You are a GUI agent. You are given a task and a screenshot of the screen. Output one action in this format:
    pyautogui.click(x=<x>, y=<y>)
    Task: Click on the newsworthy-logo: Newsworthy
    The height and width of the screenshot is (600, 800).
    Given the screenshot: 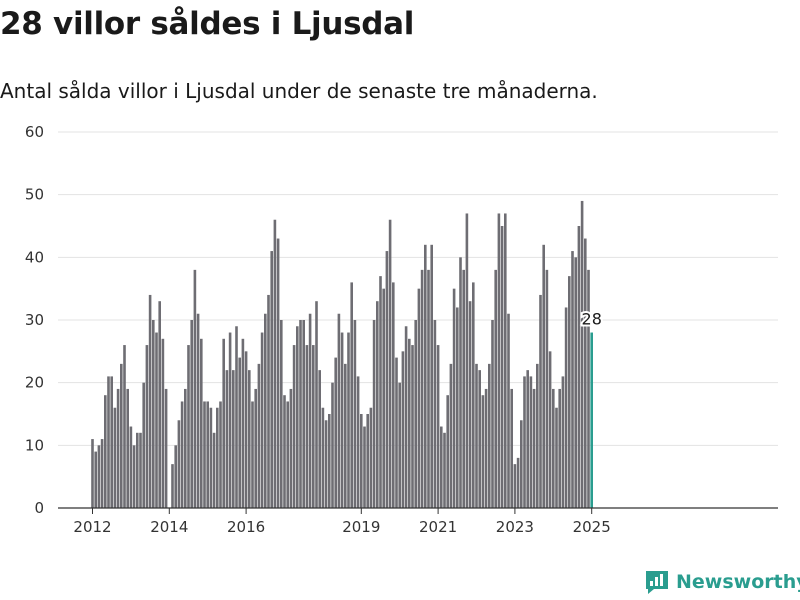 What is the action you would take?
    pyautogui.click(x=722, y=582)
    